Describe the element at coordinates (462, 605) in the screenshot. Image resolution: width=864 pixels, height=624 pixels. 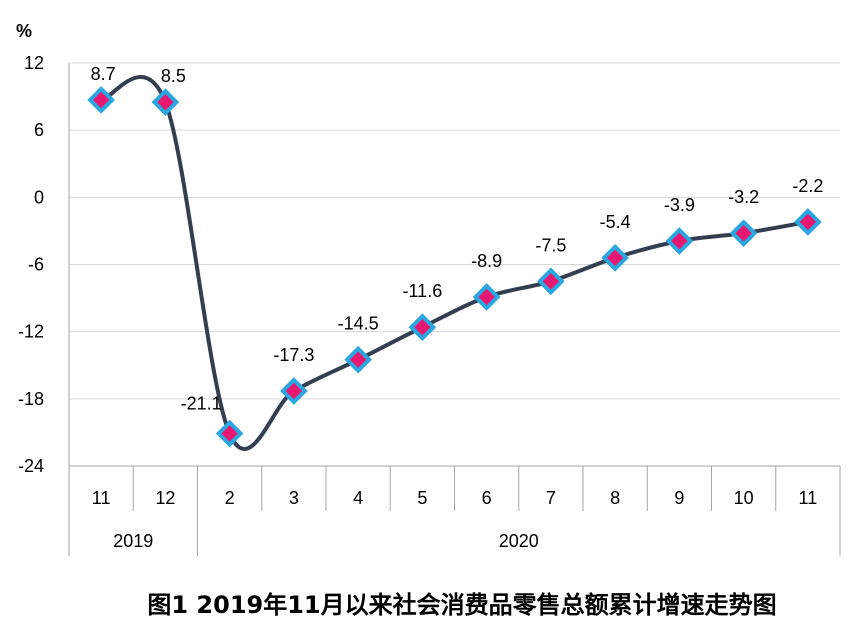
I see `caption-text: 图1 2019年11月以来社会消费品零售总额累计增速走势图` at that location.